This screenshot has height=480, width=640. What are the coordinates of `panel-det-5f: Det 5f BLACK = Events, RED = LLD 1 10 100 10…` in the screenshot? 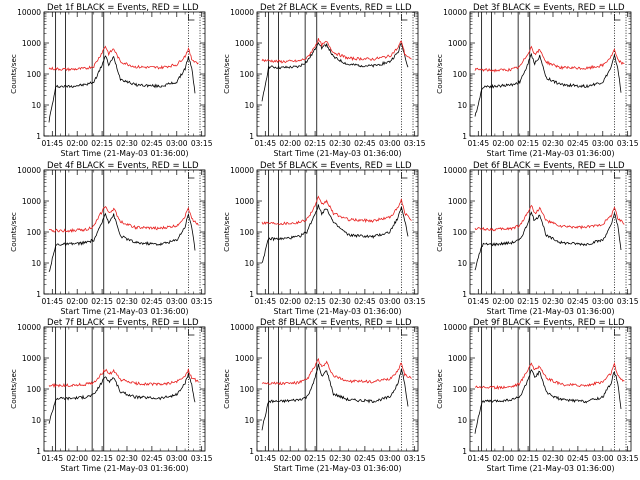 It's located at (324, 238).